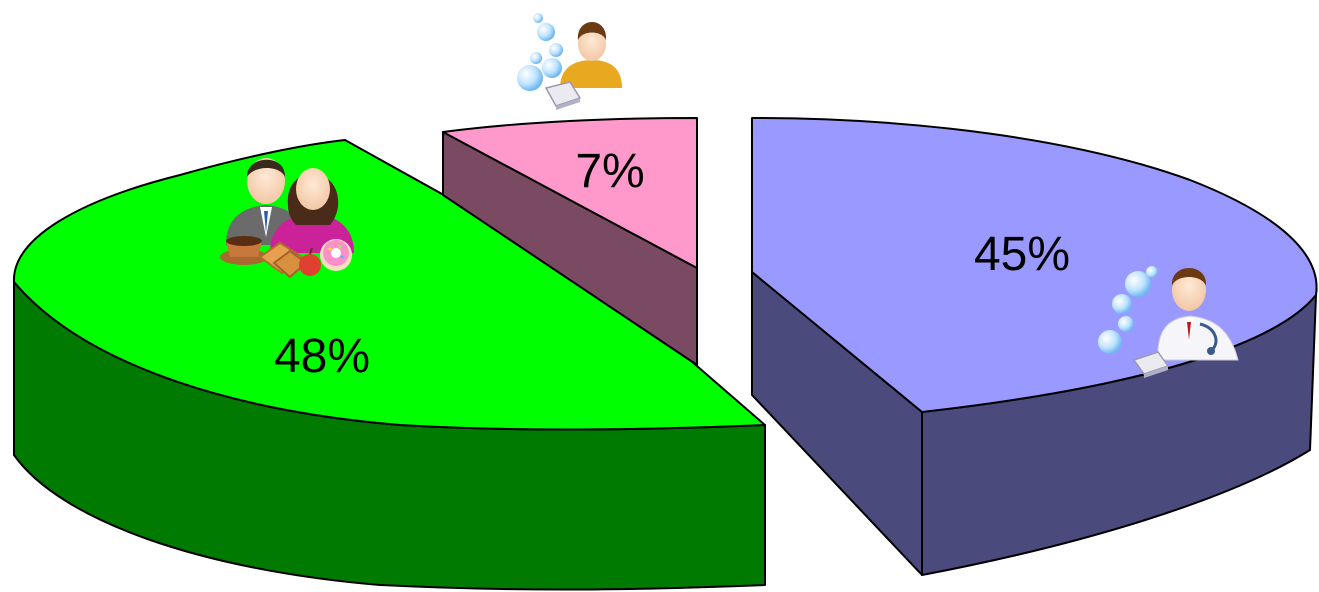  What do you see at coordinates (609, 171) in the screenshot?
I see `data-label-pink: 7%` at bounding box center [609, 171].